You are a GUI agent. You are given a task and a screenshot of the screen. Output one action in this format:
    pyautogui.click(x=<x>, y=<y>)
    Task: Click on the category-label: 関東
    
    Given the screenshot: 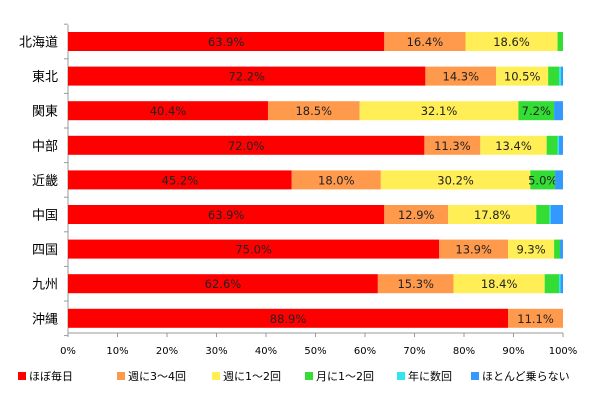 What is the action you would take?
    pyautogui.click(x=45, y=112)
    